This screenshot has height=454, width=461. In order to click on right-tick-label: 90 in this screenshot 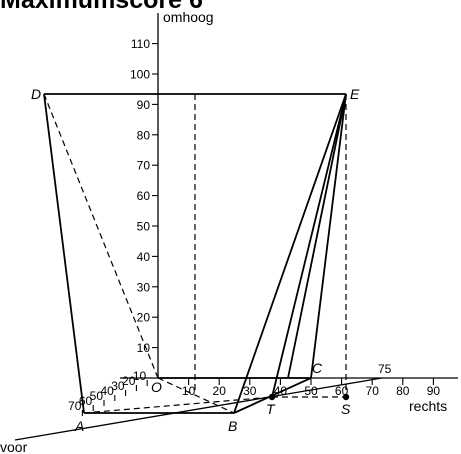, I will do `click(434, 391)`.